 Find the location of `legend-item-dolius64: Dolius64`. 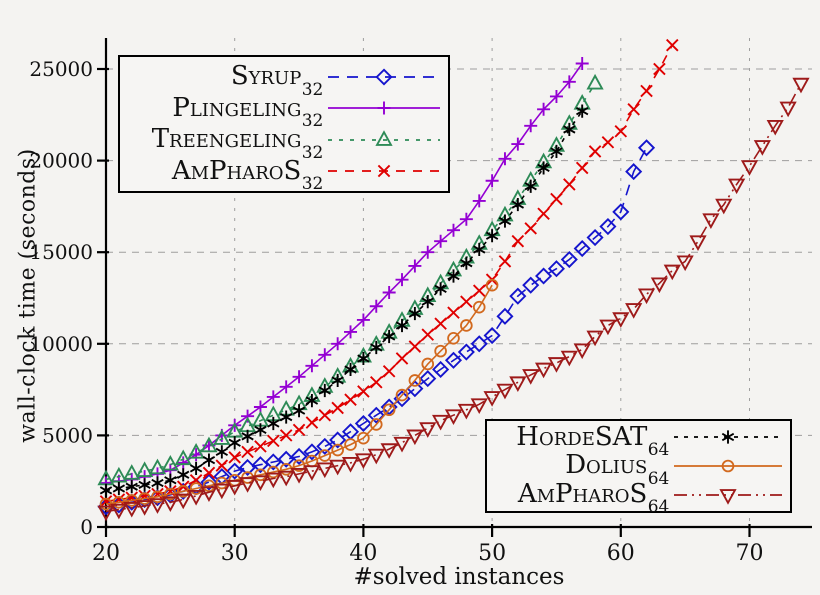

legend-item-dolius64: Dolius64 is located at coordinates (637, 469).